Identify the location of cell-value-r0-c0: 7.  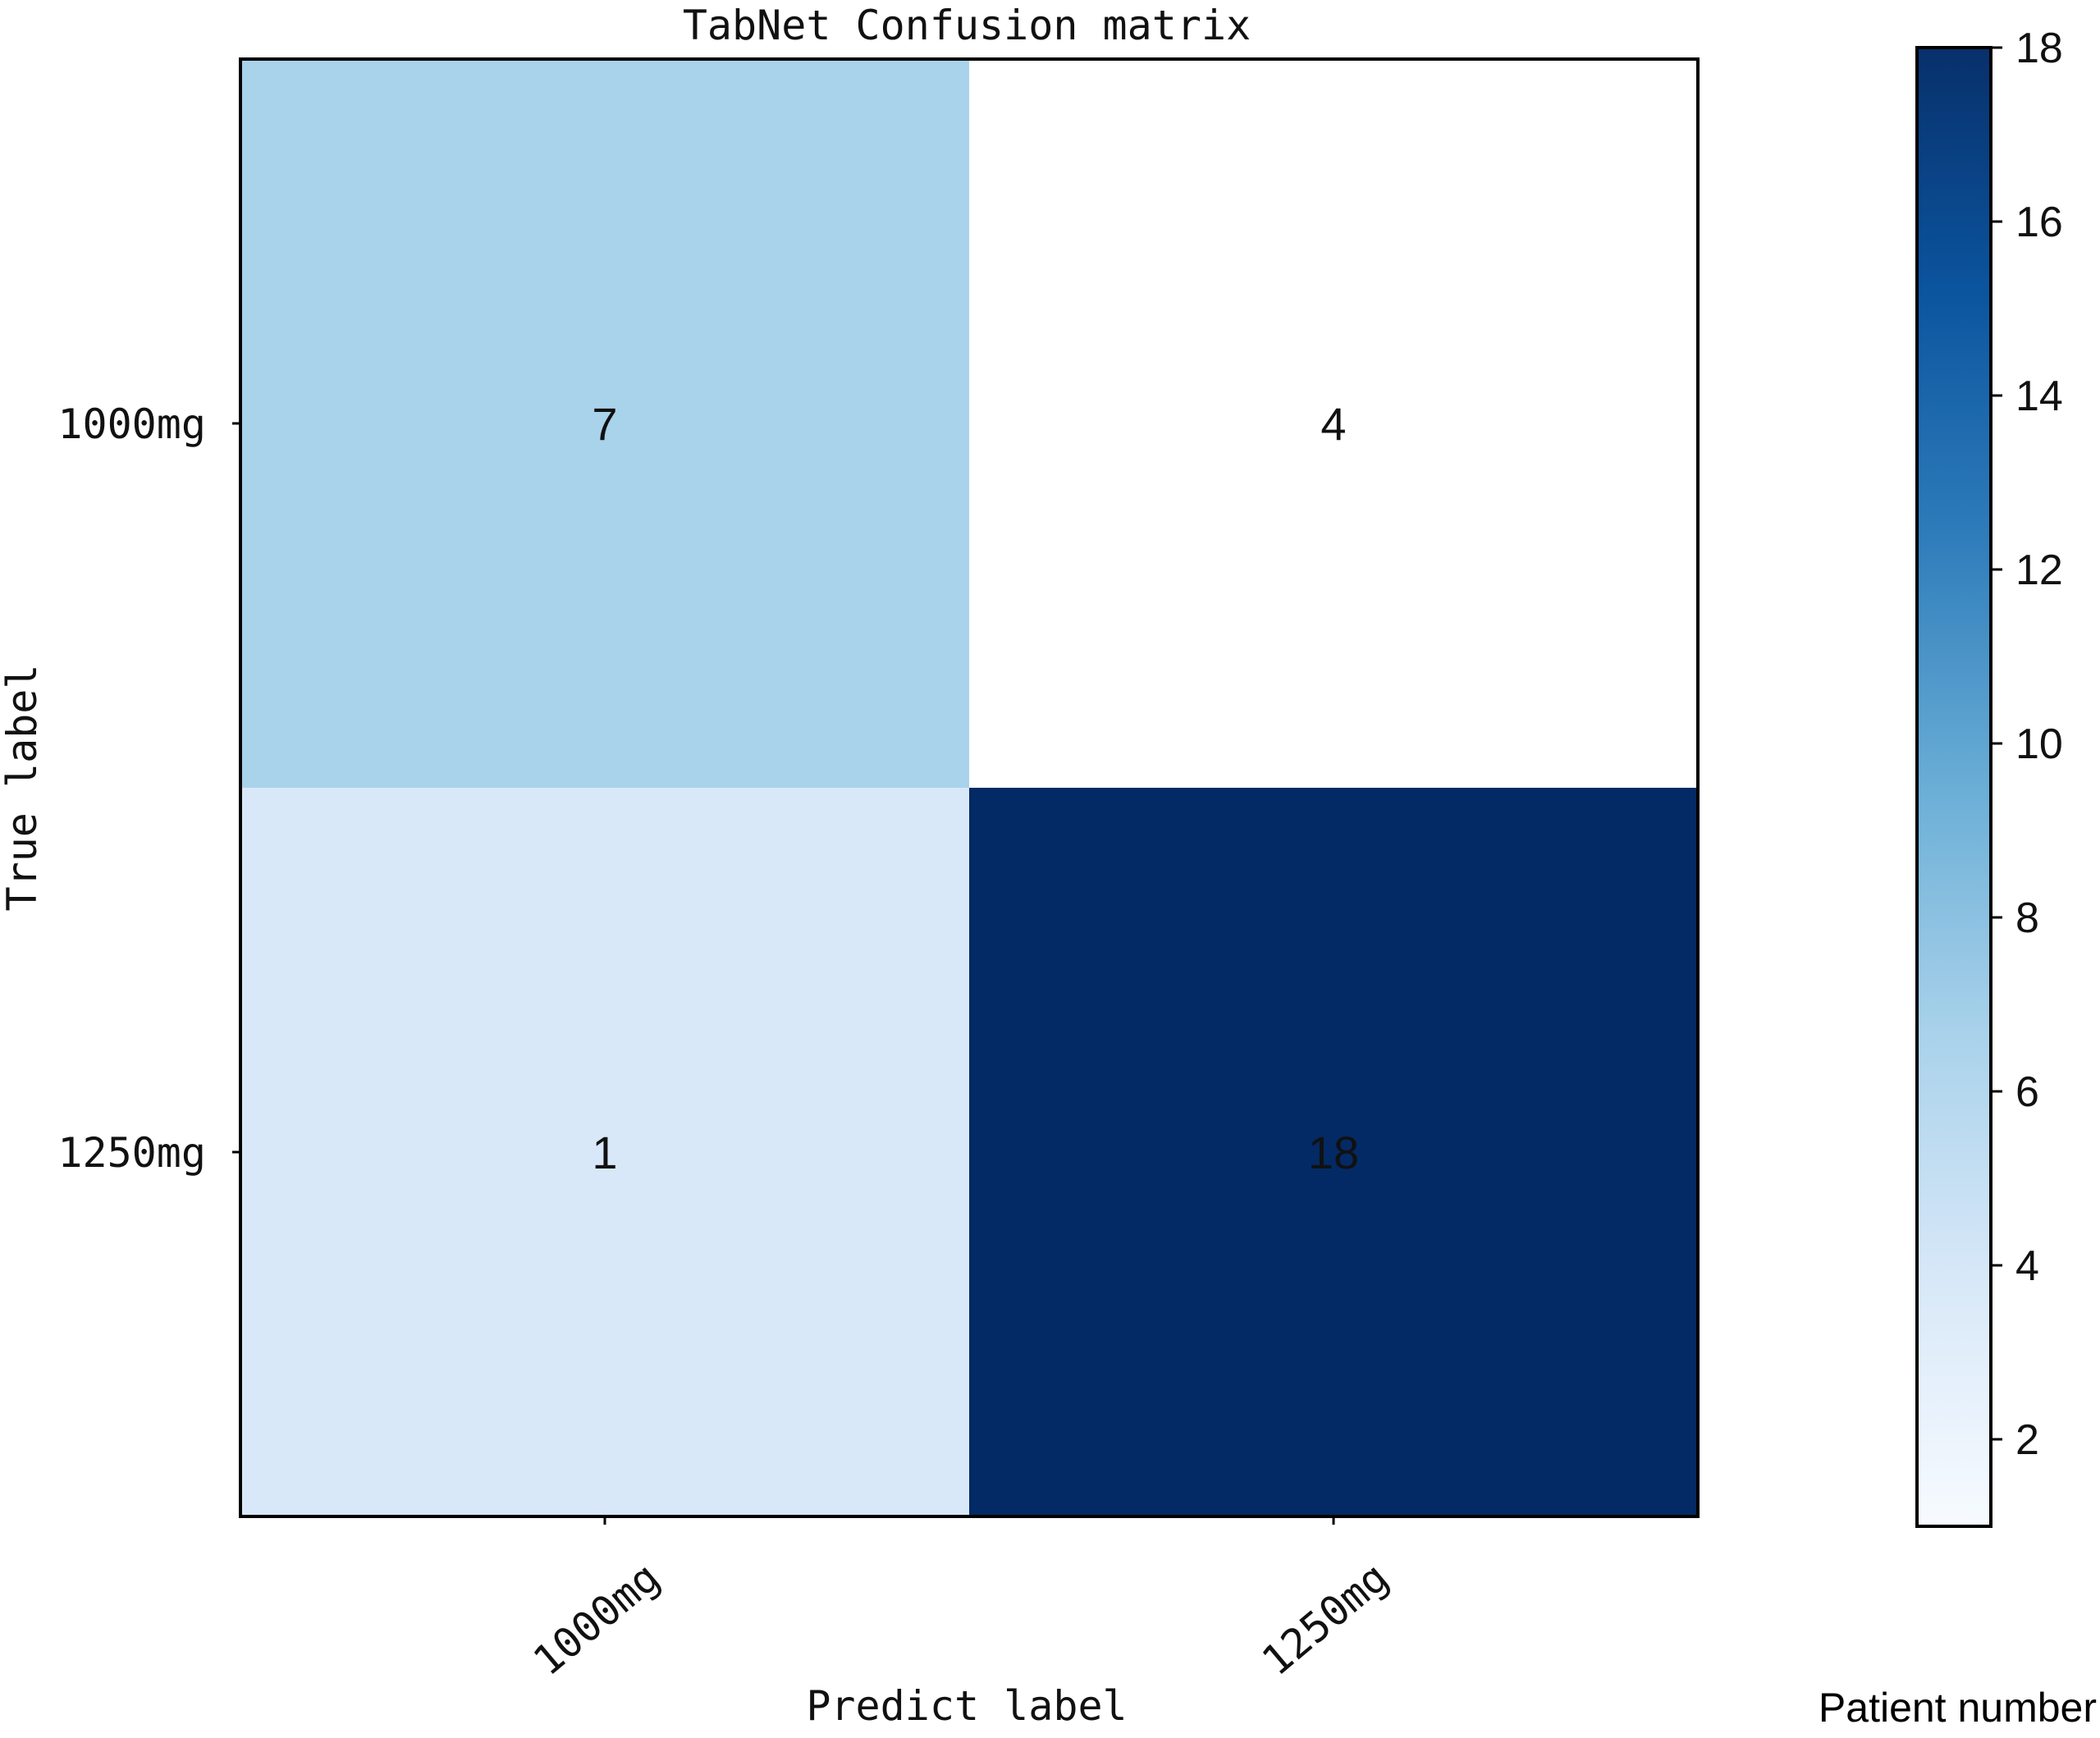
(604, 424).